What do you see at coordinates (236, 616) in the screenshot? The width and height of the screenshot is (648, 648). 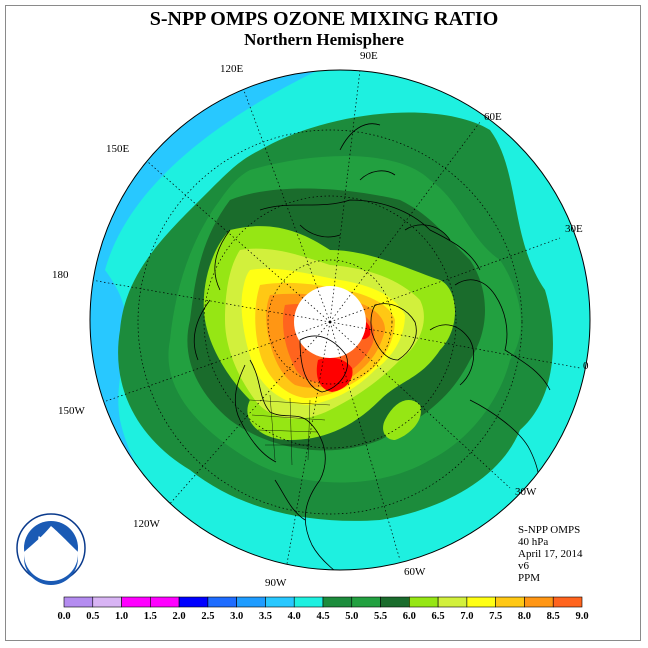 I see `colorbar-tick-label: 3.0` at bounding box center [236, 616].